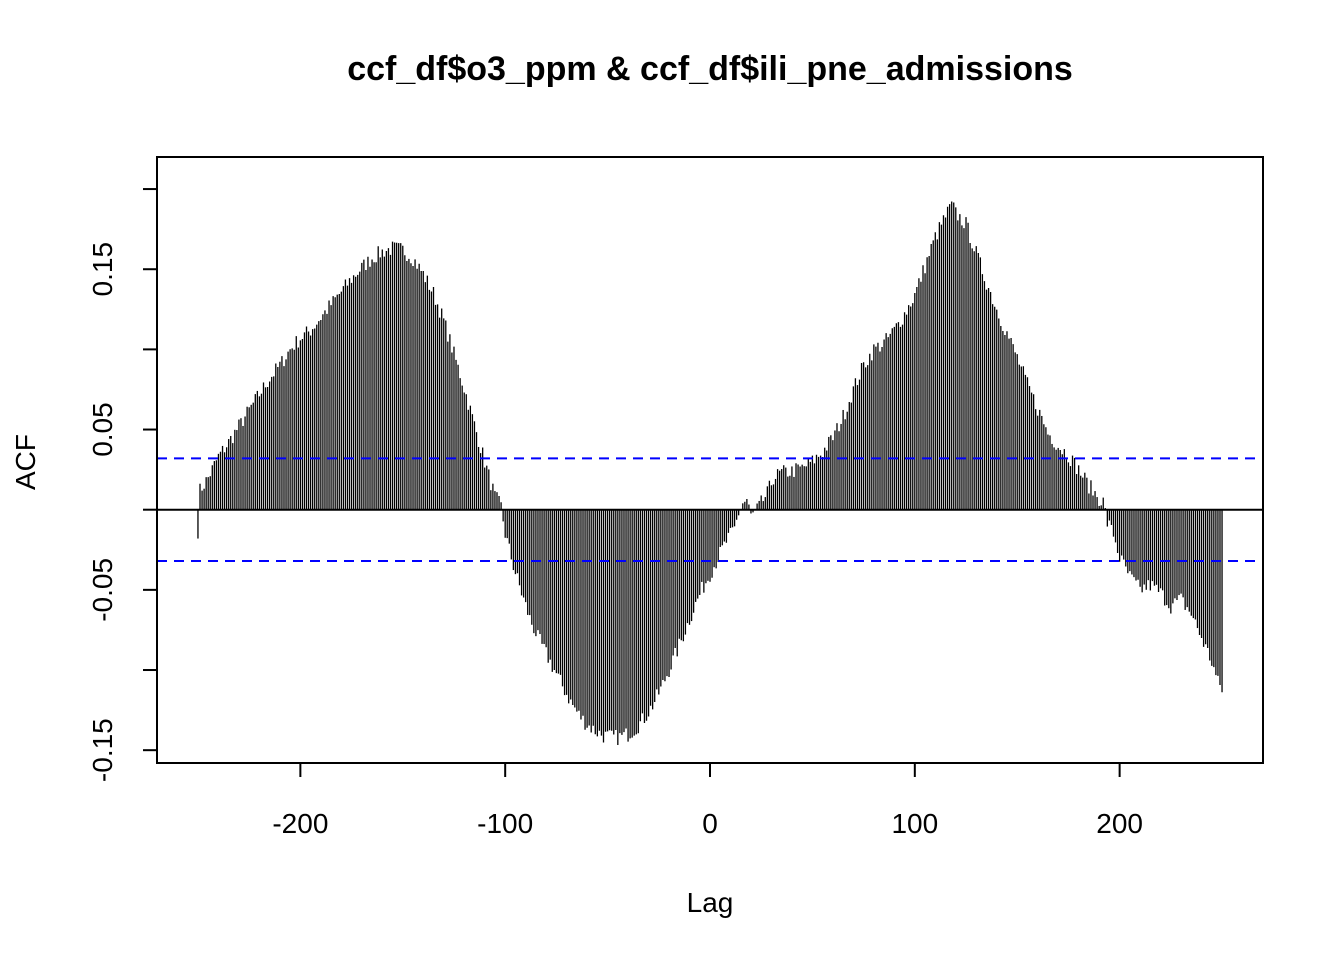 Image resolution: width=1344 pixels, height=960 pixels. Describe the element at coordinates (300, 823) in the screenshot. I see `x-tick-label: -200` at that location.